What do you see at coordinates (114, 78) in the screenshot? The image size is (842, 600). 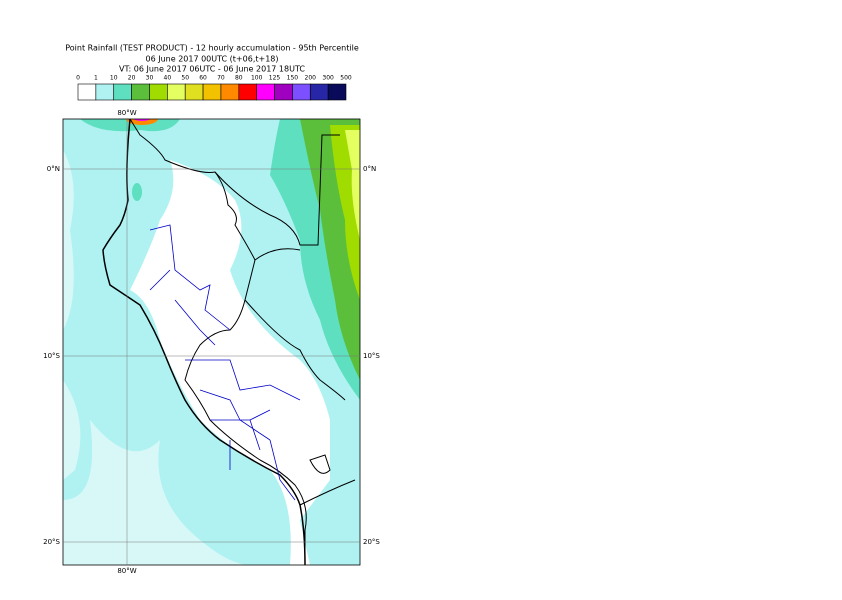 I see `legend-label: 10` at bounding box center [114, 78].